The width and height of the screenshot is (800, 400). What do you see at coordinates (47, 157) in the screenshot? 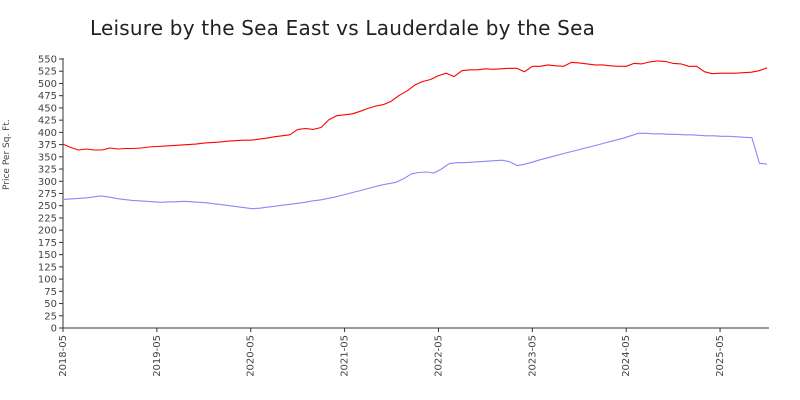
I see `y-tick-label: 350` at bounding box center [47, 157].